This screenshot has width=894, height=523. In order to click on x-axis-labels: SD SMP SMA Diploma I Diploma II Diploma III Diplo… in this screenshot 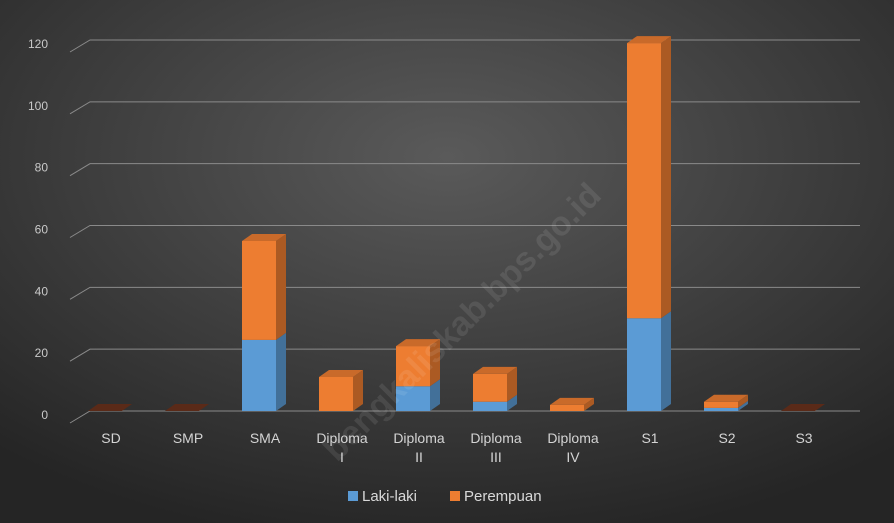, I will do `click(457, 447)`.